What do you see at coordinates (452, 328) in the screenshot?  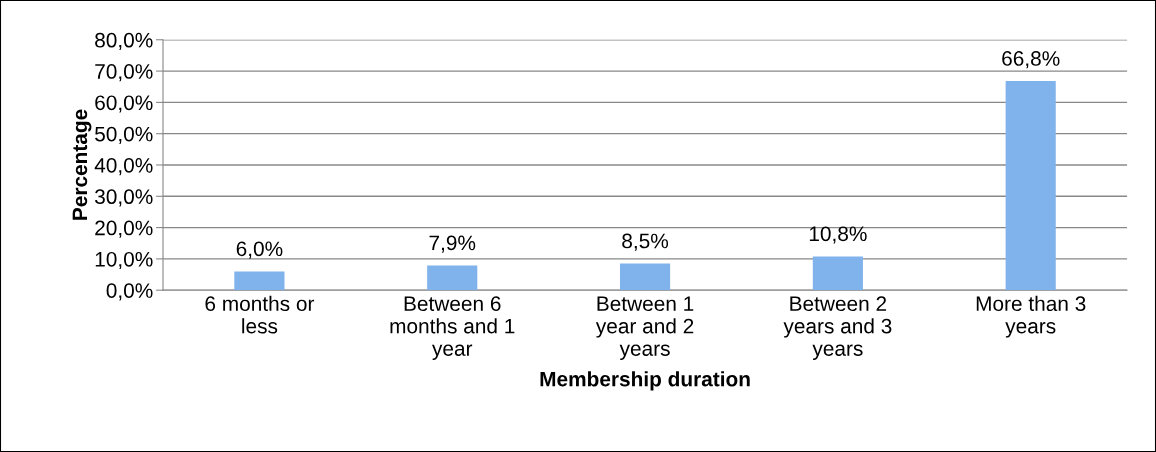 I see `x-tick-label: Between 6 months and 1 year` at bounding box center [452, 328].